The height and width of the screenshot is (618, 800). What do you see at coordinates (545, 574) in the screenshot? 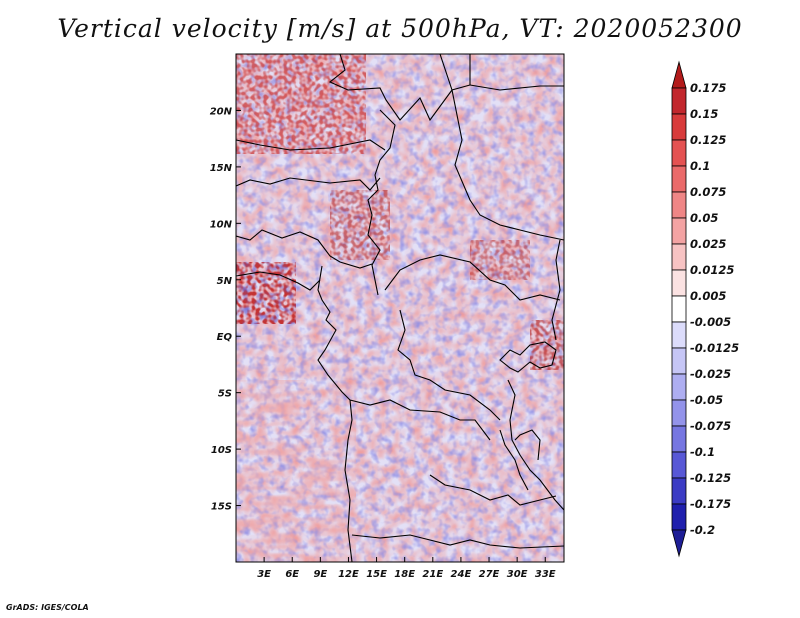
I see `lon-tick-label: 33E` at bounding box center [545, 574].